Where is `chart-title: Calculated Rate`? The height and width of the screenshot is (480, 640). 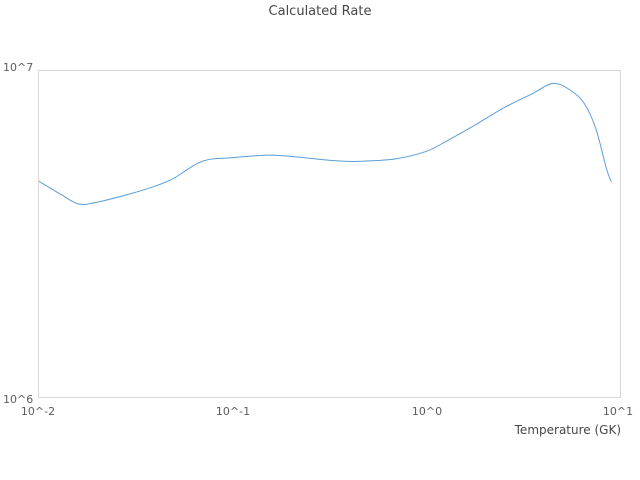
chart-title: Calculated Rate is located at coordinates (320, 11).